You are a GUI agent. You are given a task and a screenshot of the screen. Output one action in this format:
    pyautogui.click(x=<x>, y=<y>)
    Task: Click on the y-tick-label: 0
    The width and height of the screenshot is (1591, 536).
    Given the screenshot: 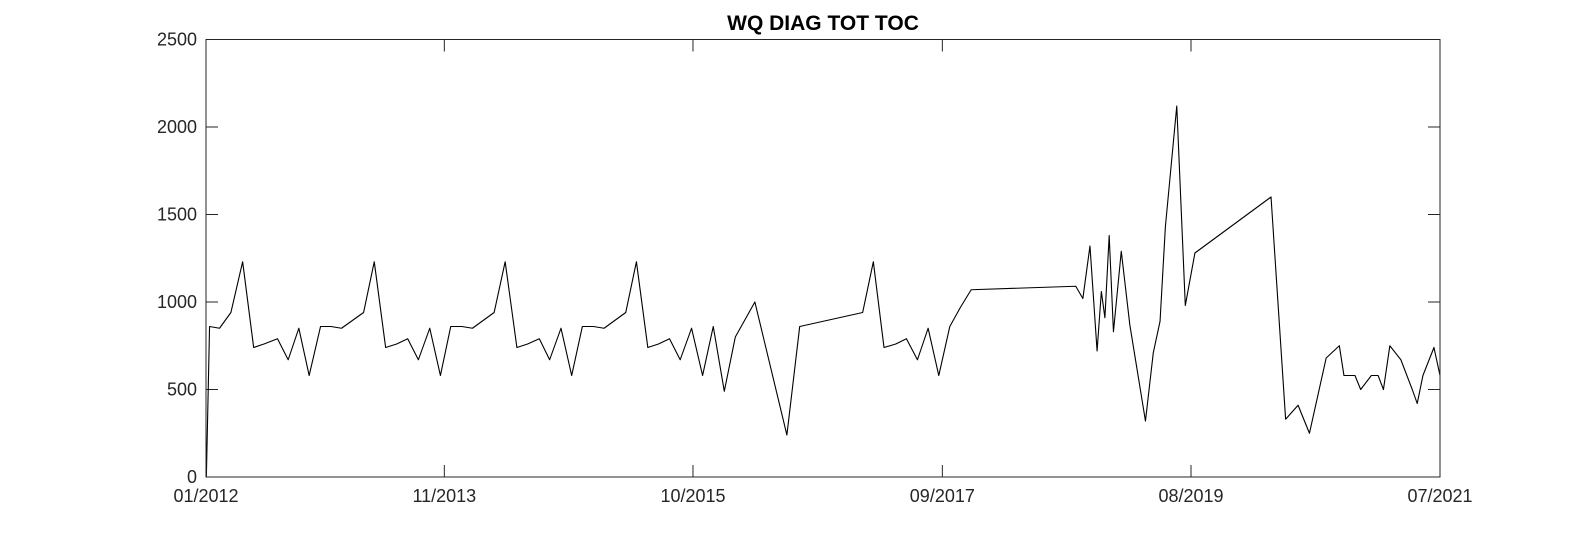 What is the action you would take?
    pyautogui.click(x=192, y=477)
    